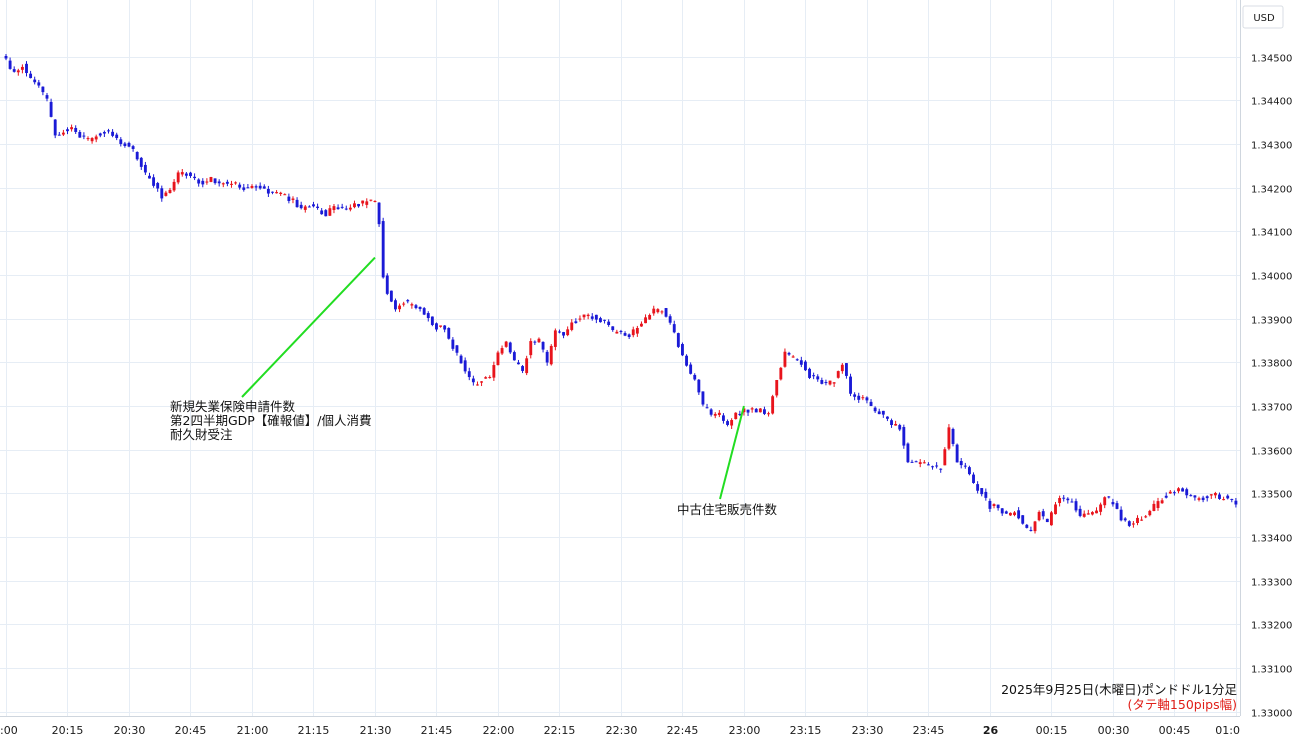  I want to click on price-tick-label: 1.33700, so click(1271, 408).